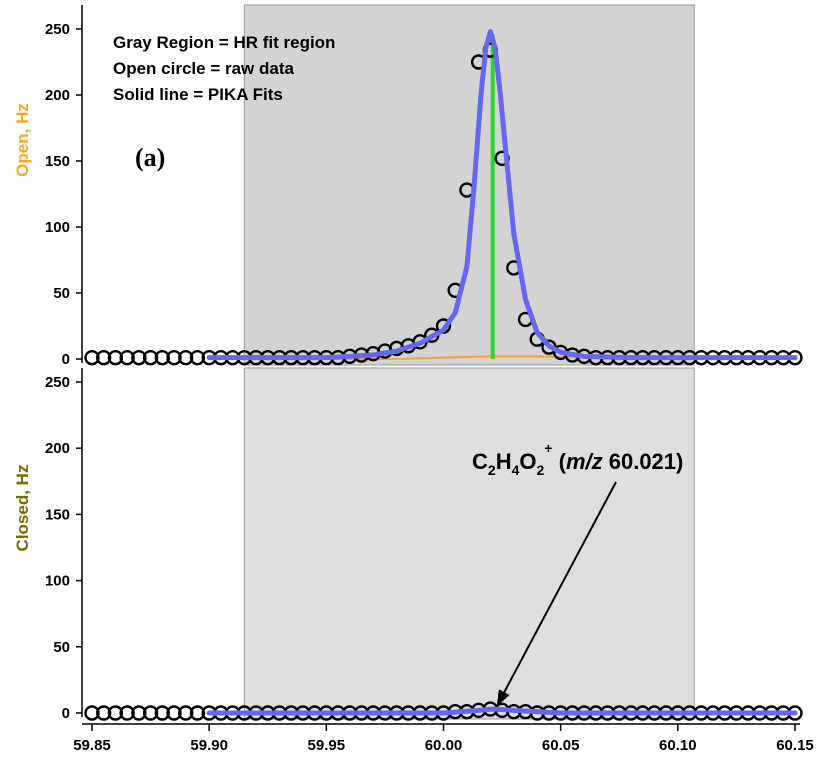 The height and width of the screenshot is (761, 825). I want to click on annotation-part: O, so click(527, 461).